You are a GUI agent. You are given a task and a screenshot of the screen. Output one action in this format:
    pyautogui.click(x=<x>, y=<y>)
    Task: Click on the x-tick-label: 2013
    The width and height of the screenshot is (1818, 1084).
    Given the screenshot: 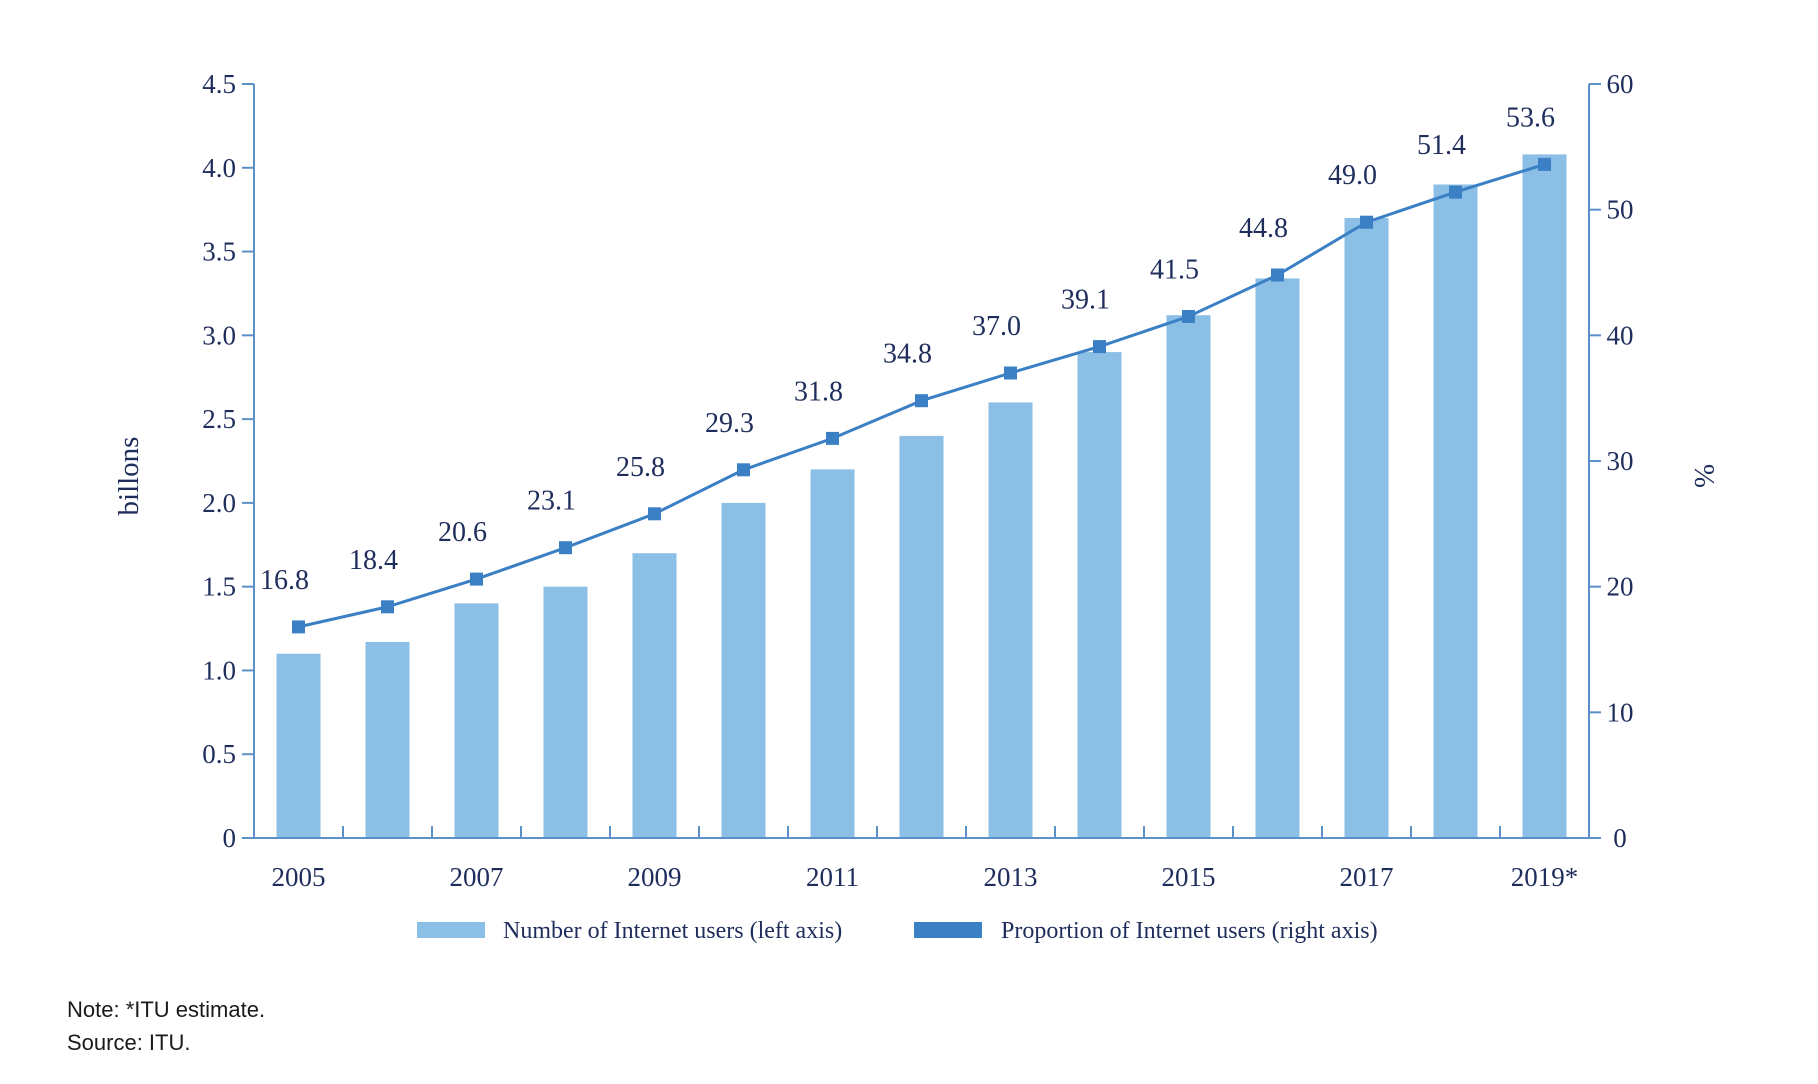 What is the action you would take?
    pyautogui.click(x=1011, y=877)
    